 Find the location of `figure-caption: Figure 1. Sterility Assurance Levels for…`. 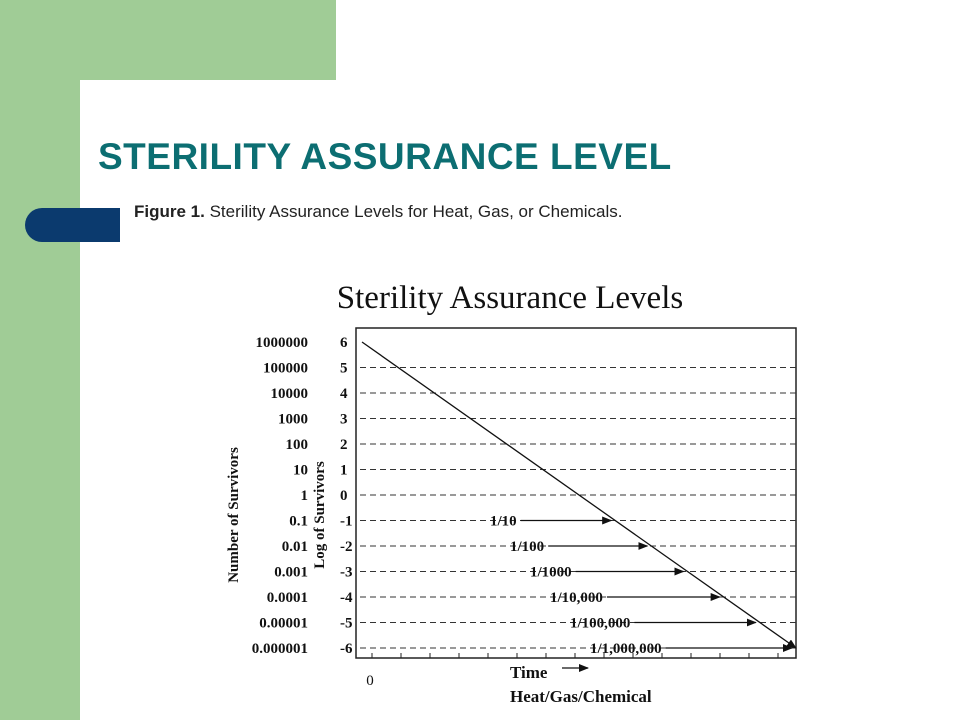

figure-caption: Figure 1. Sterility Assurance Levels for… is located at coordinates (378, 212).